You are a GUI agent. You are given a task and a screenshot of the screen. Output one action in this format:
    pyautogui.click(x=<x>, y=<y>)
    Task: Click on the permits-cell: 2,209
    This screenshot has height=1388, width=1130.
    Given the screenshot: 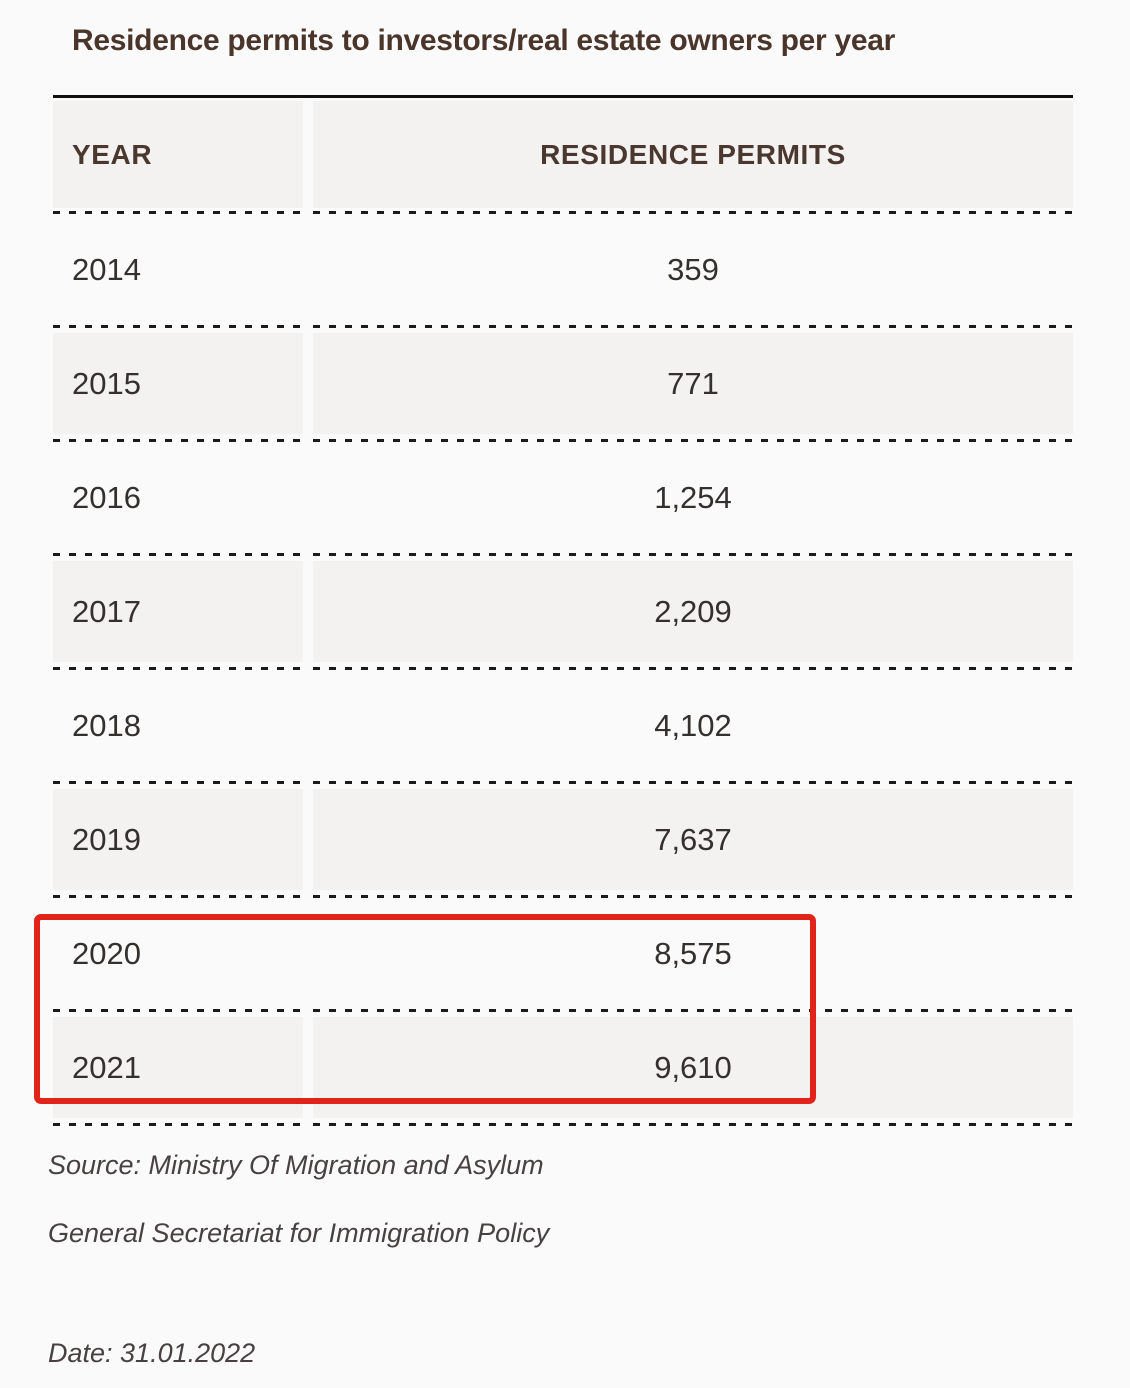 What is the action you would take?
    pyautogui.click(x=693, y=611)
    